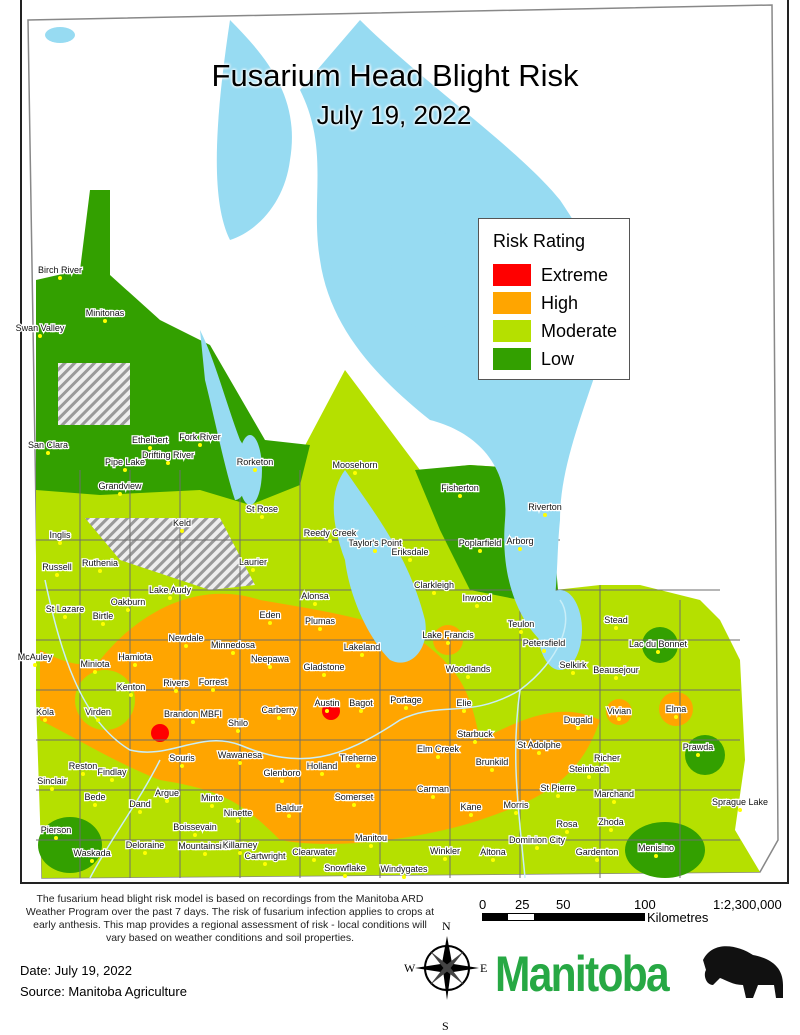 This screenshot has height=1035, width=800. I want to click on station-label: Pierson, so click(56, 830).